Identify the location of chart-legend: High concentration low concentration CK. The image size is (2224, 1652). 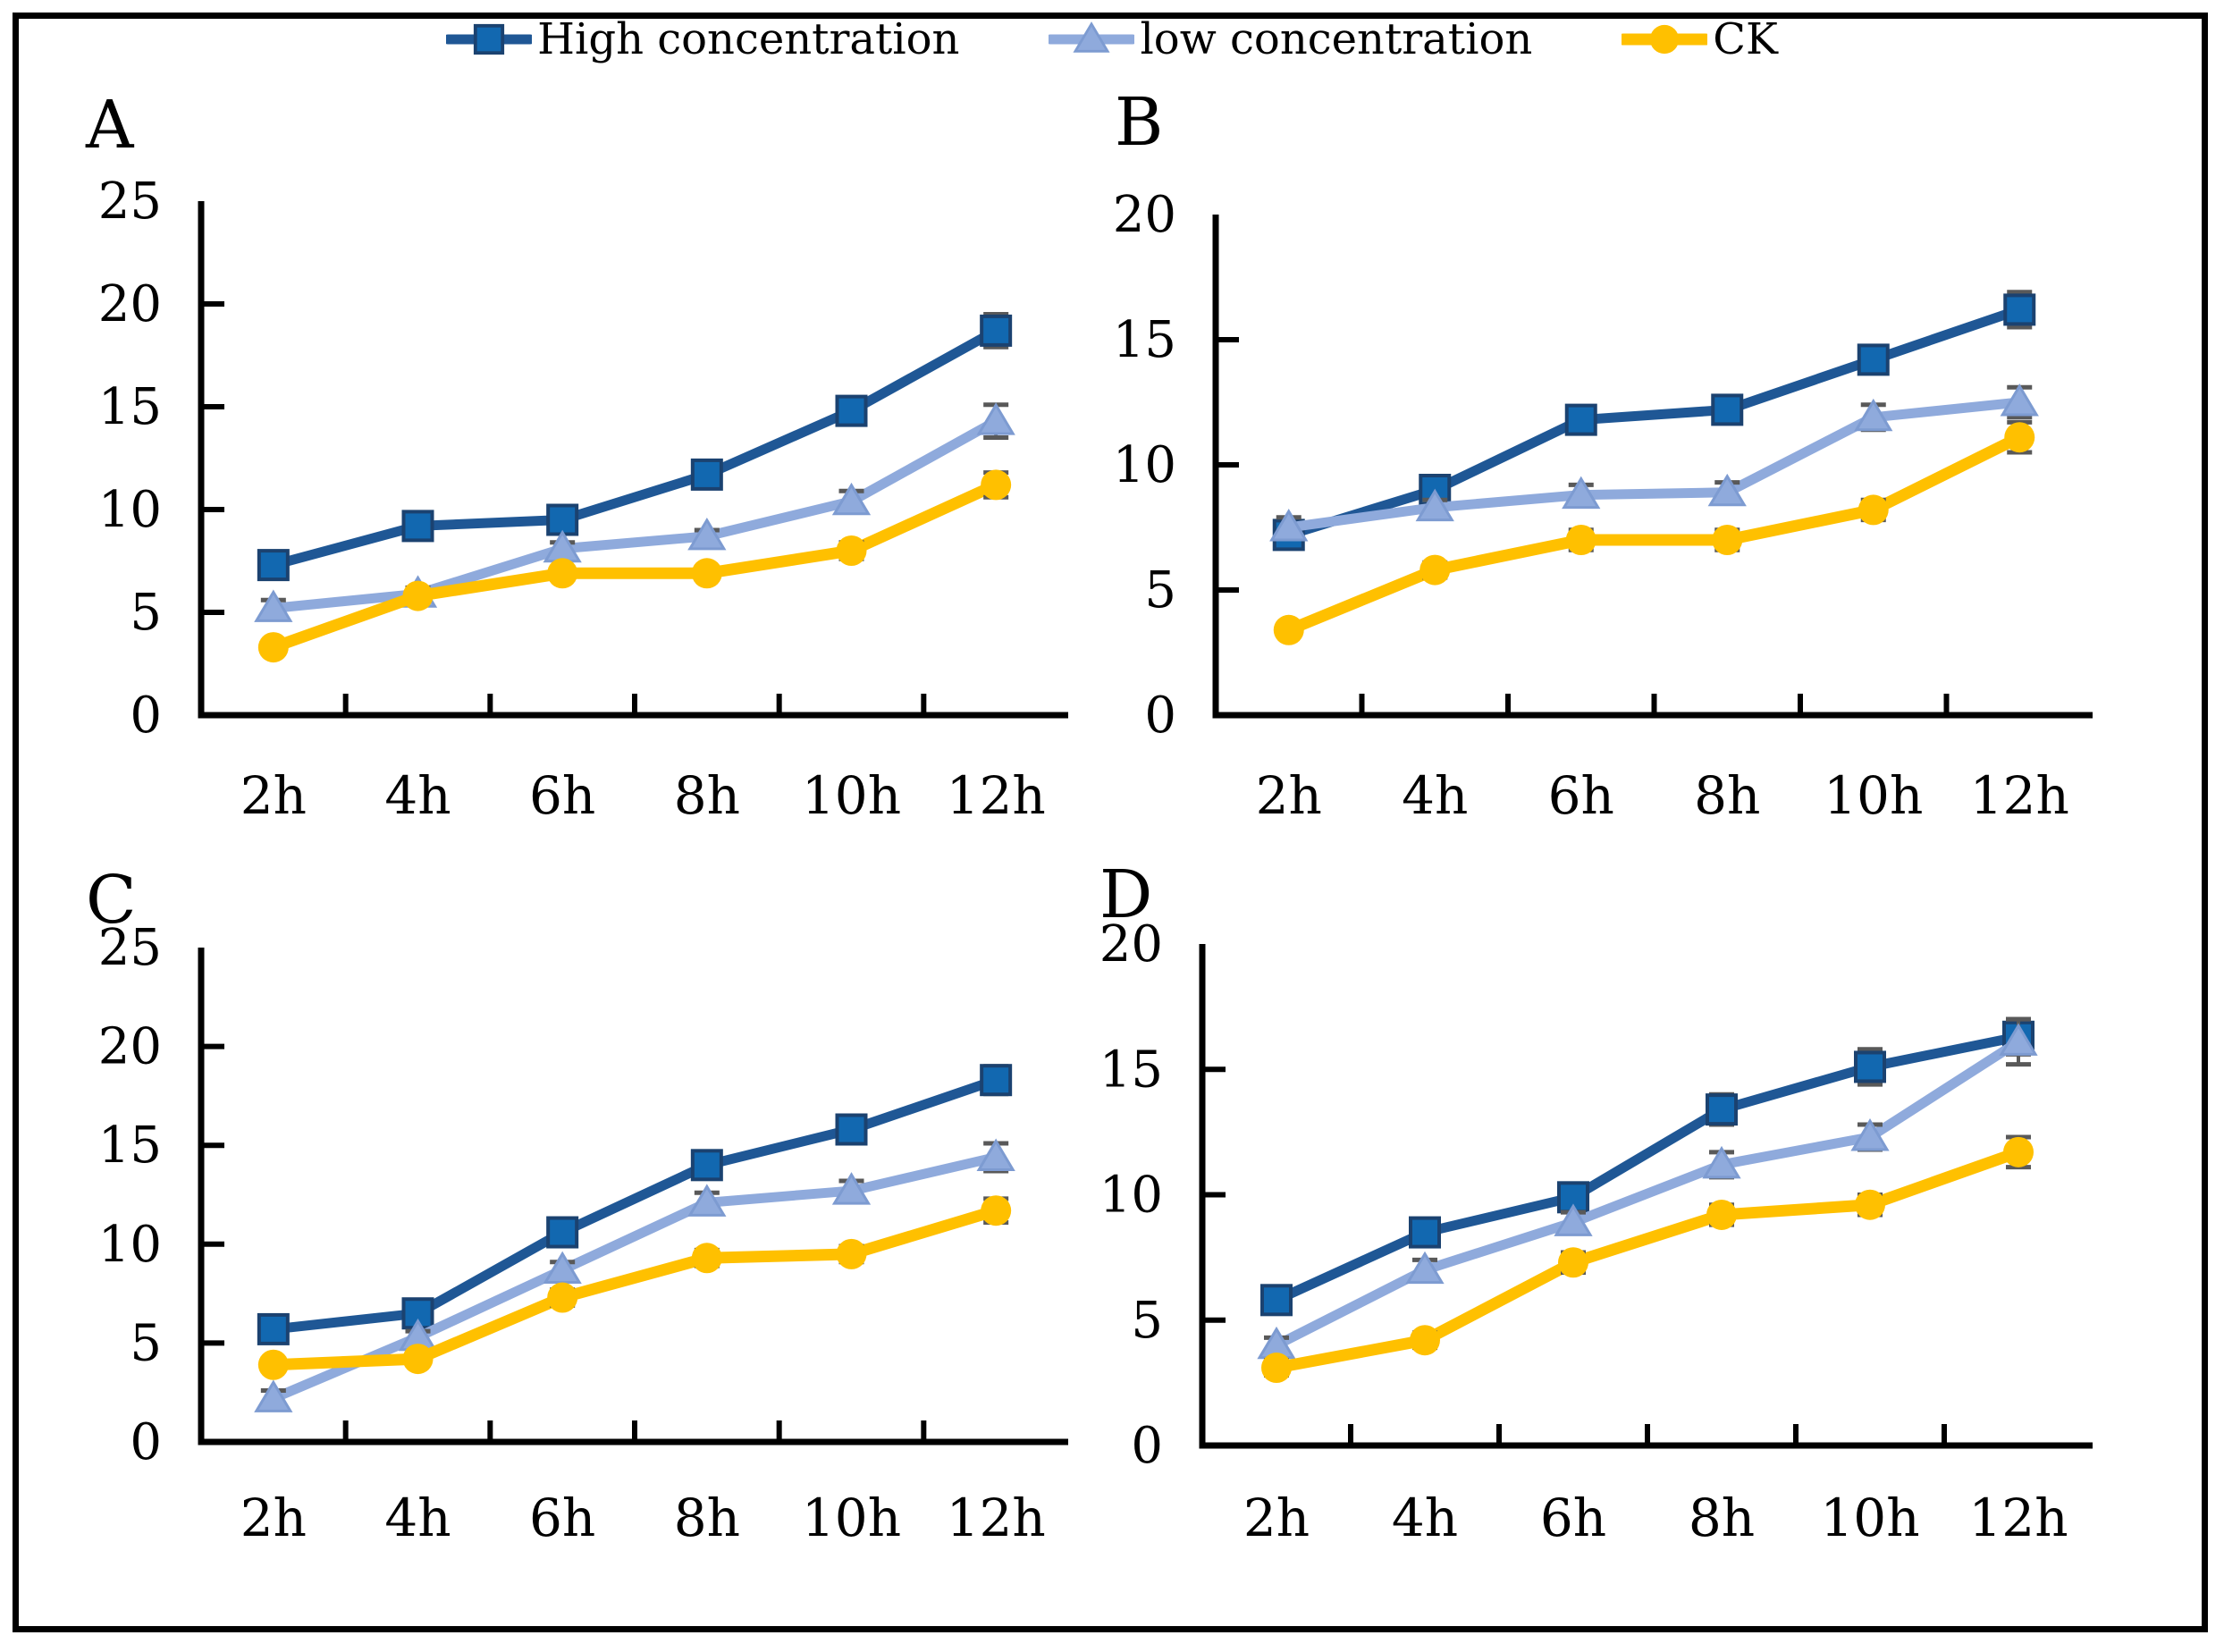
(1112, 39).